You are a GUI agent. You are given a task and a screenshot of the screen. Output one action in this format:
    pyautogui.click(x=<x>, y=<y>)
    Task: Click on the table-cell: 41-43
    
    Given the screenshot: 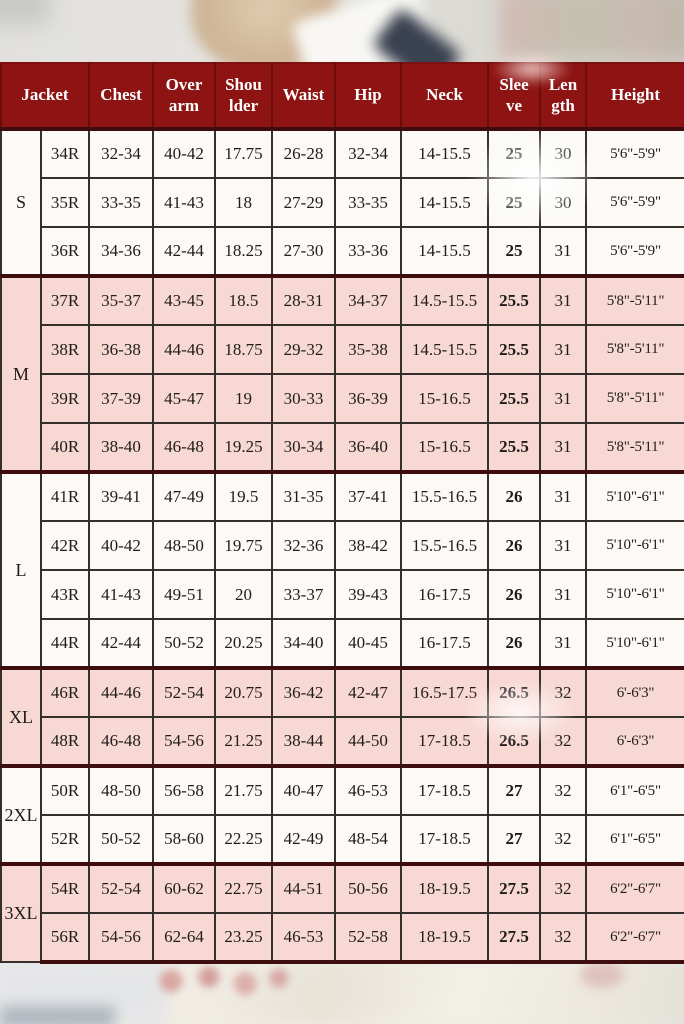 What is the action you would take?
    pyautogui.click(x=121, y=594)
    